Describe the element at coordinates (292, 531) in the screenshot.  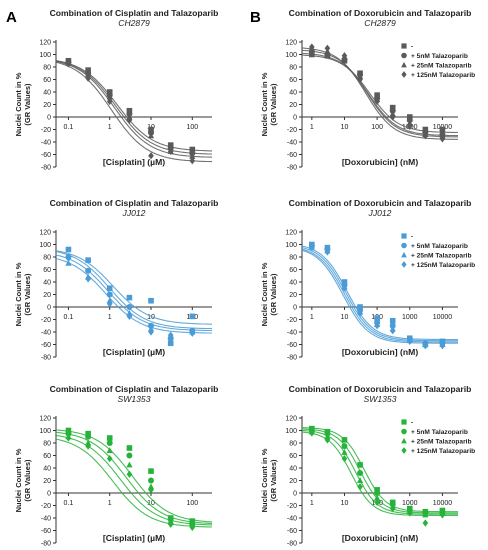
I see `y-tick-label: -60` at that location.